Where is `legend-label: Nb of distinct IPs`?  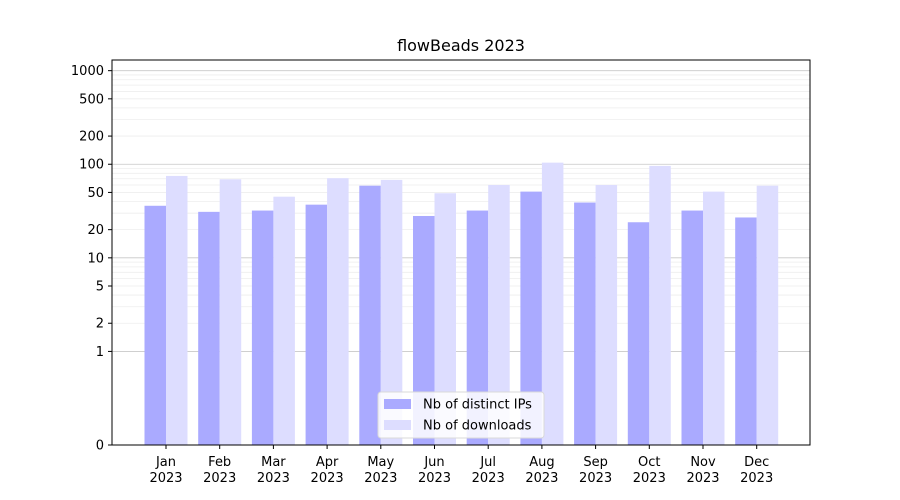 legend-label: Nb of distinct IPs is located at coordinates (477, 405).